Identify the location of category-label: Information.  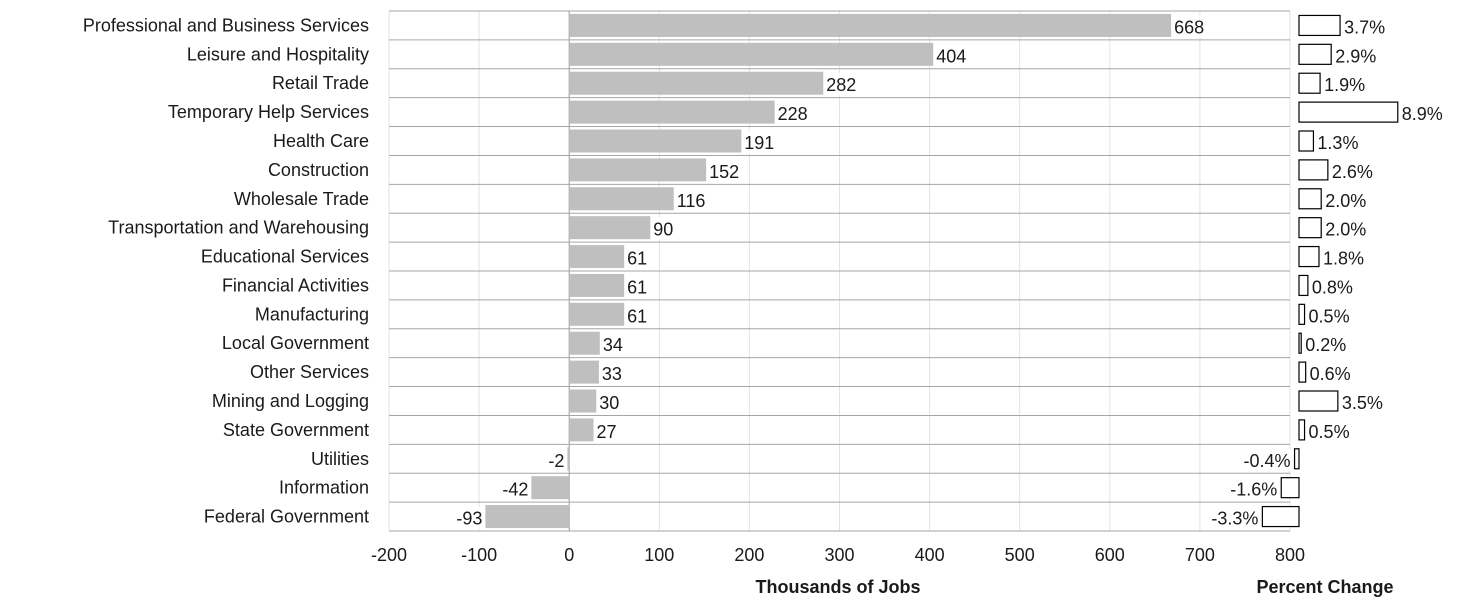
(324, 488).